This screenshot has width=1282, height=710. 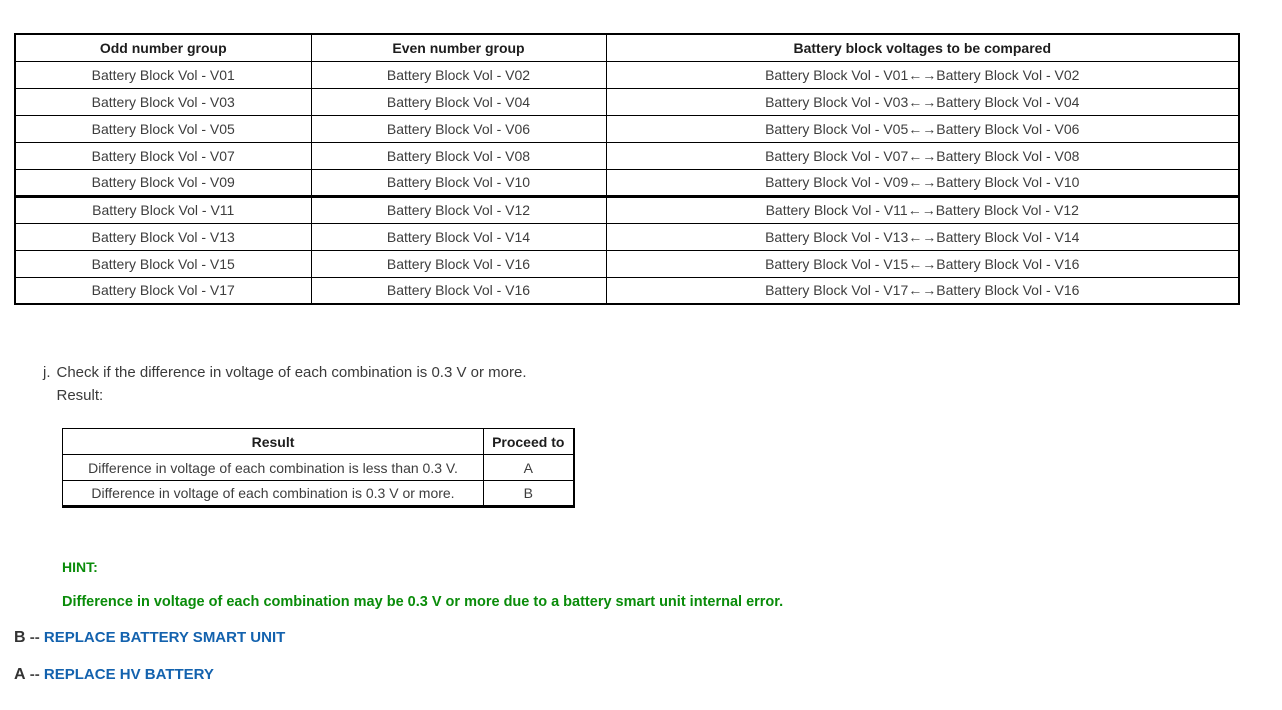 What do you see at coordinates (47, 372) in the screenshot?
I see `step-marker: j.` at bounding box center [47, 372].